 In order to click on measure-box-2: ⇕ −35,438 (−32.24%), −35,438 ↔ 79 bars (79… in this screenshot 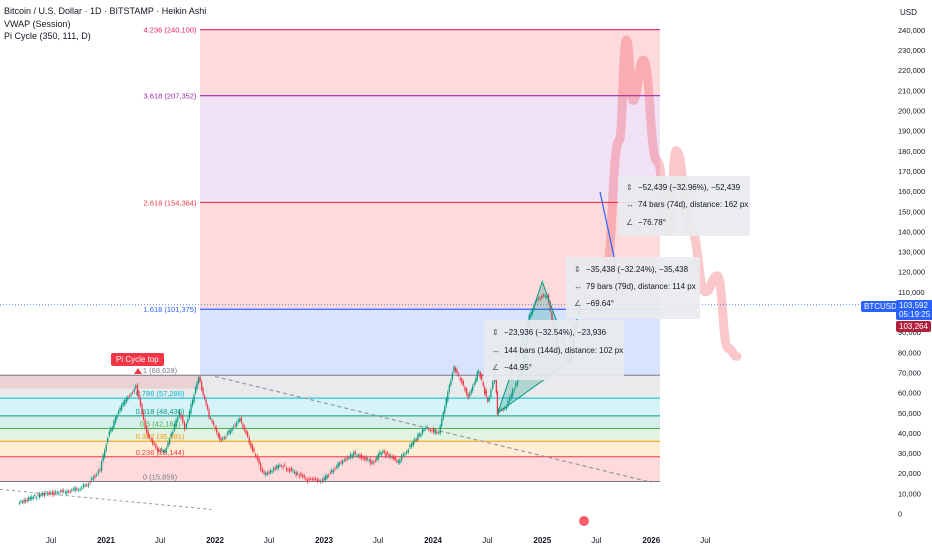, I will do `click(633, 288)`.